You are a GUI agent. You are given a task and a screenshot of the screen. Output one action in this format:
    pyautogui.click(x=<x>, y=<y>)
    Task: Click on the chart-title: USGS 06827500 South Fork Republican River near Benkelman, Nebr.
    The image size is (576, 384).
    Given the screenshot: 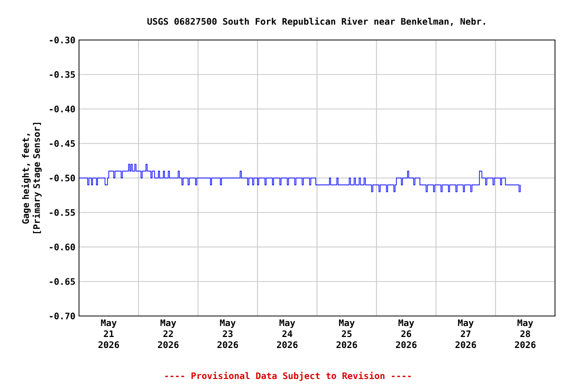 What is the action you would take?
    pyautogui.click(x=316, y=21)
    